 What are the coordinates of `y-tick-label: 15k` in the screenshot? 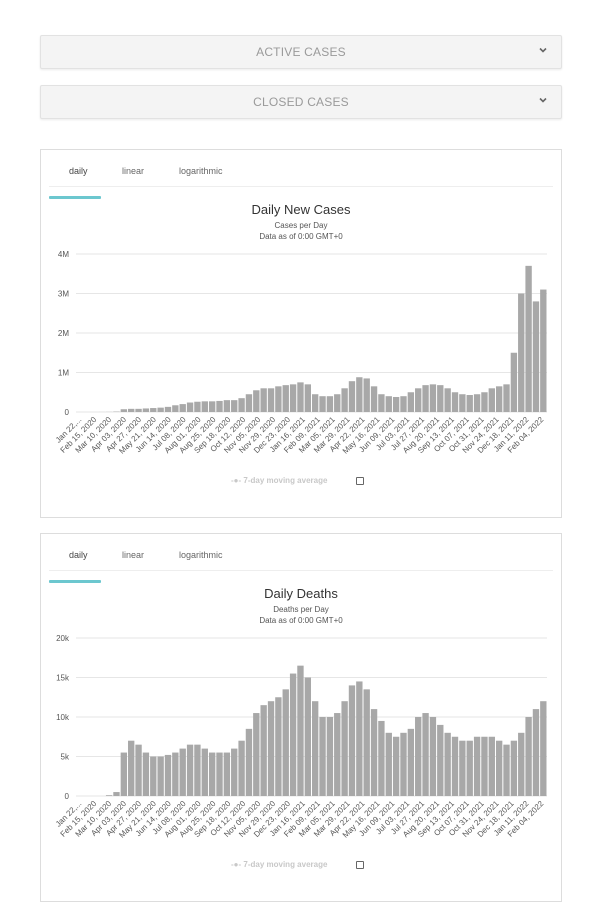 It's located at (63, 678).